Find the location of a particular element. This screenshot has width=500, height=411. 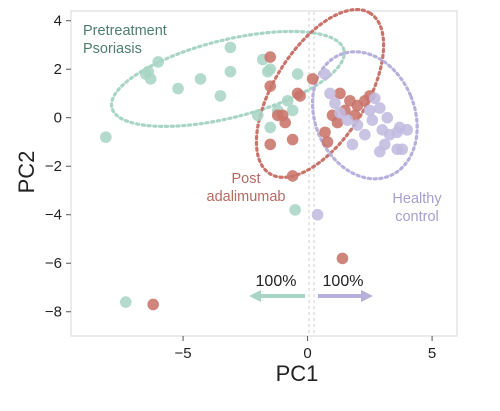

ellipse-psoriasis is located at coordinates (227, 78).